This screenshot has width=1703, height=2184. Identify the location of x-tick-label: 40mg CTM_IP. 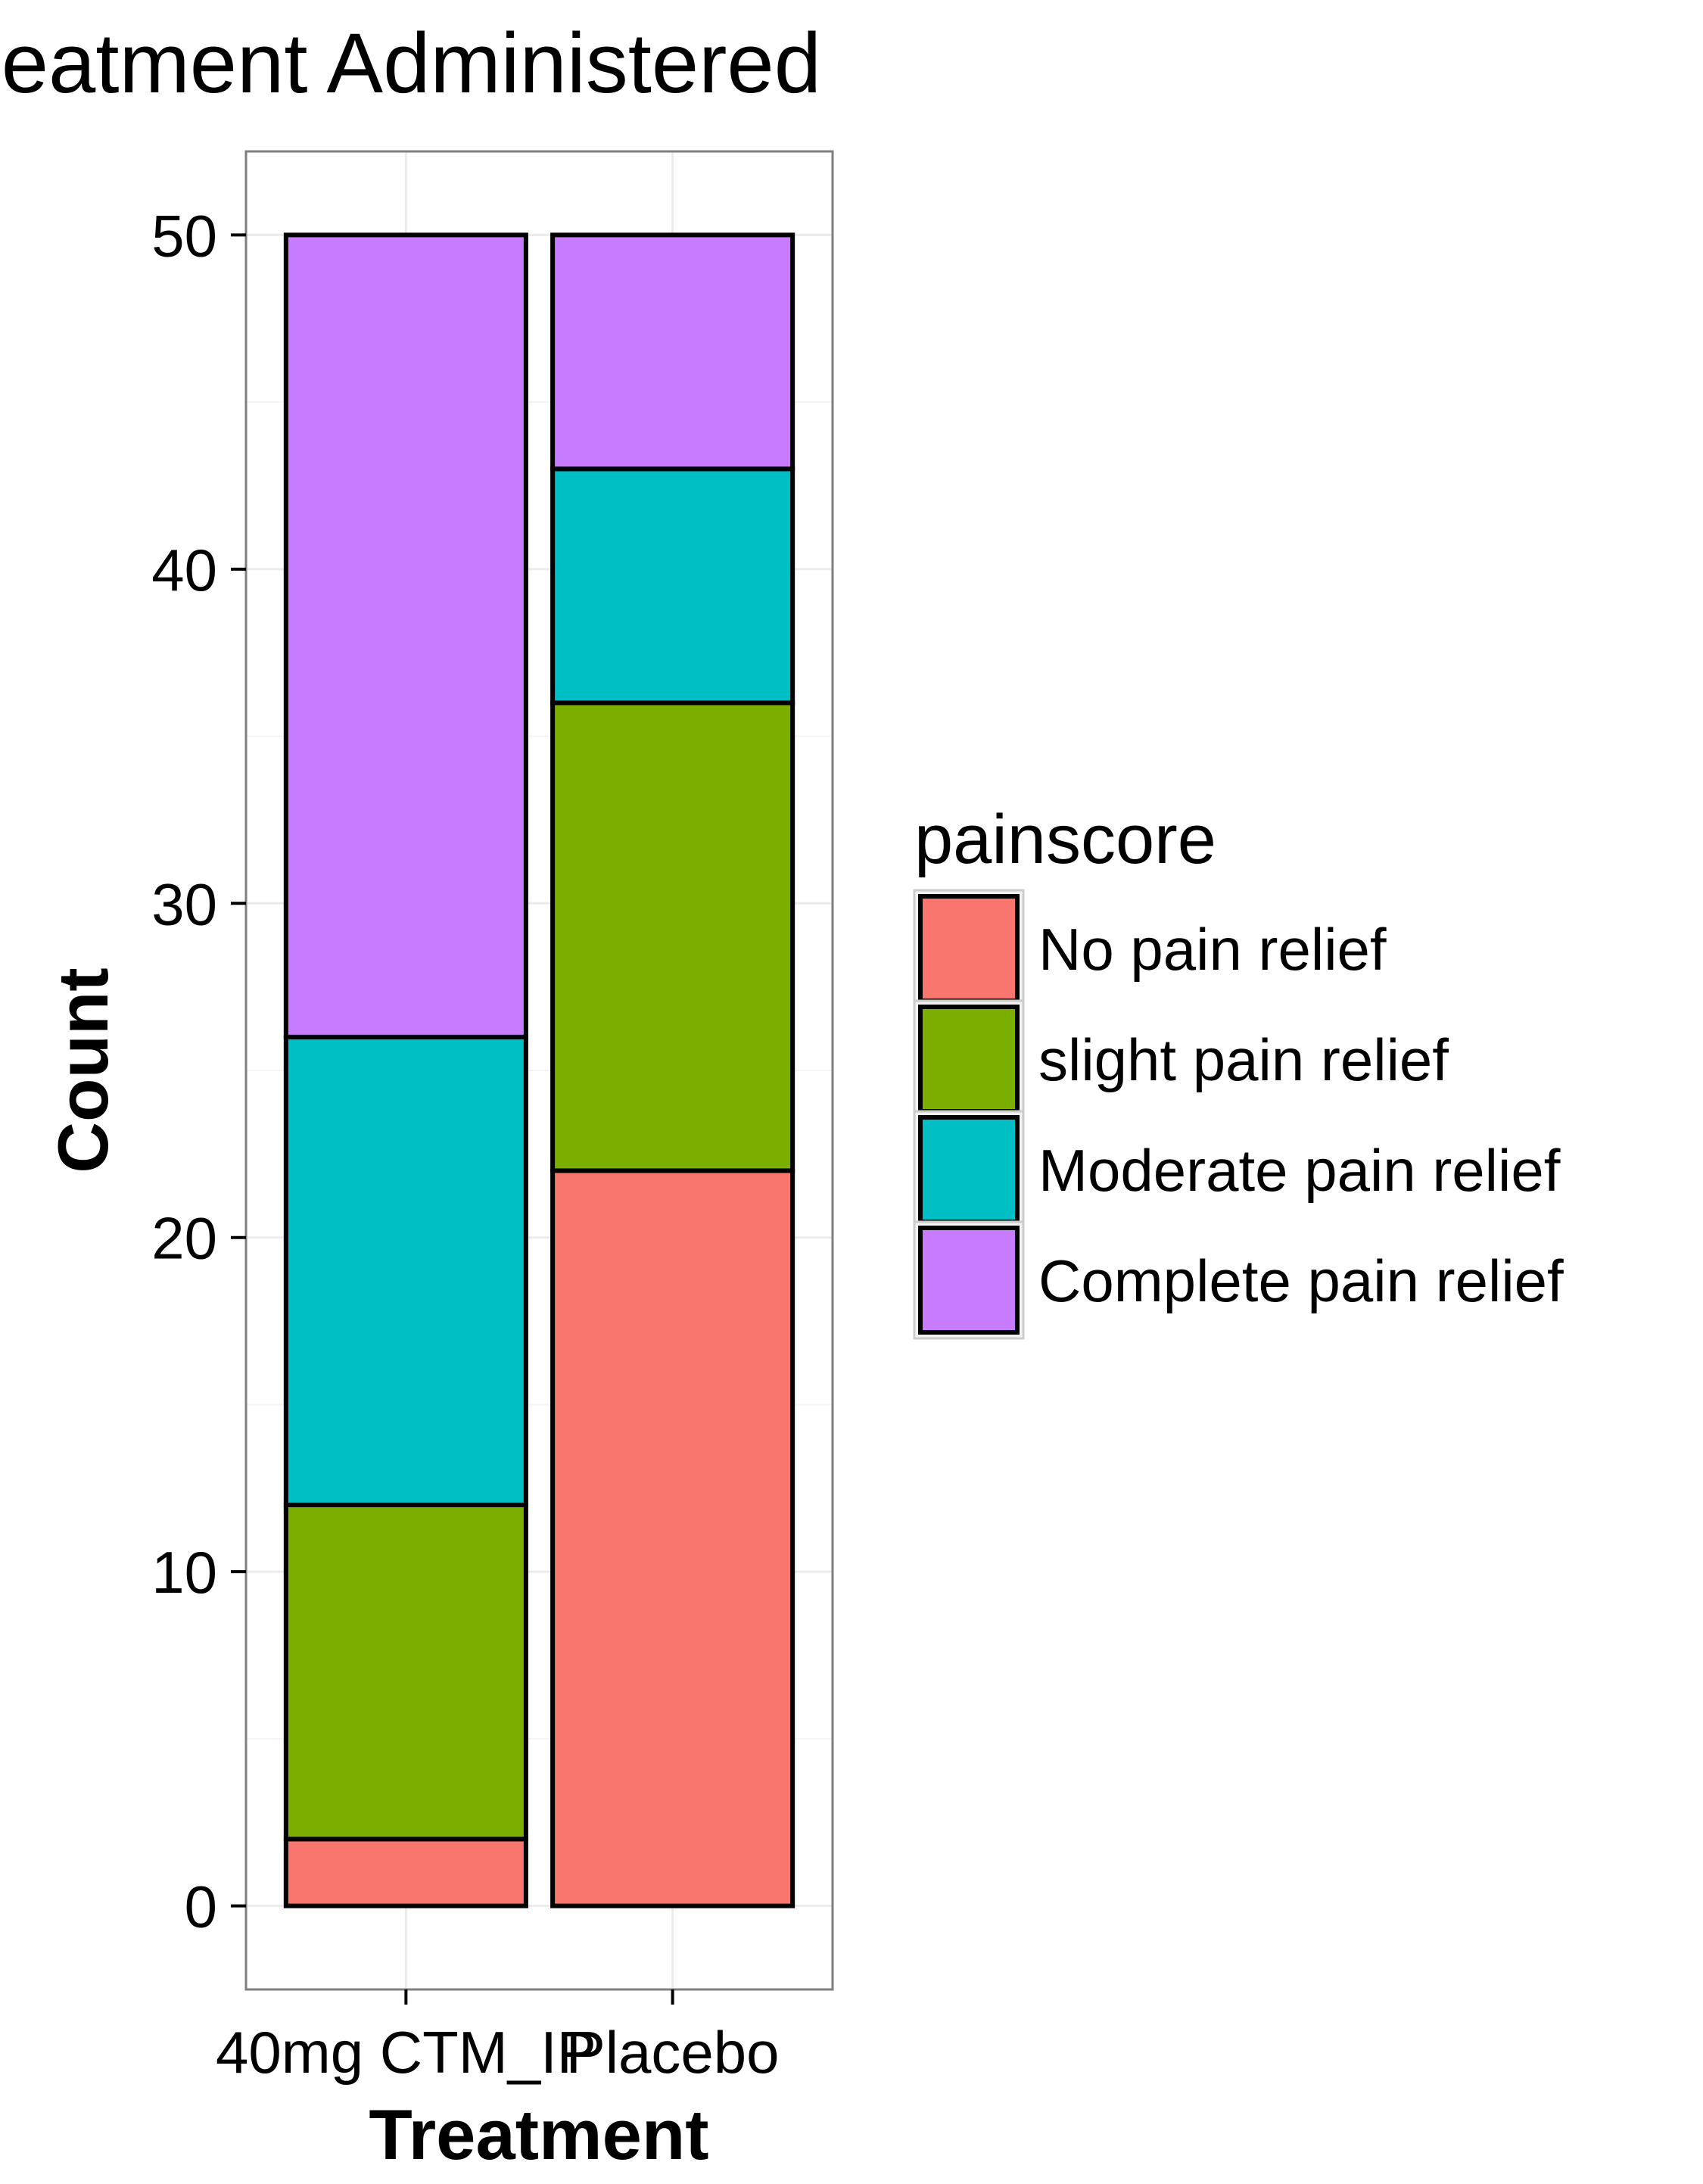
(406, 2052).